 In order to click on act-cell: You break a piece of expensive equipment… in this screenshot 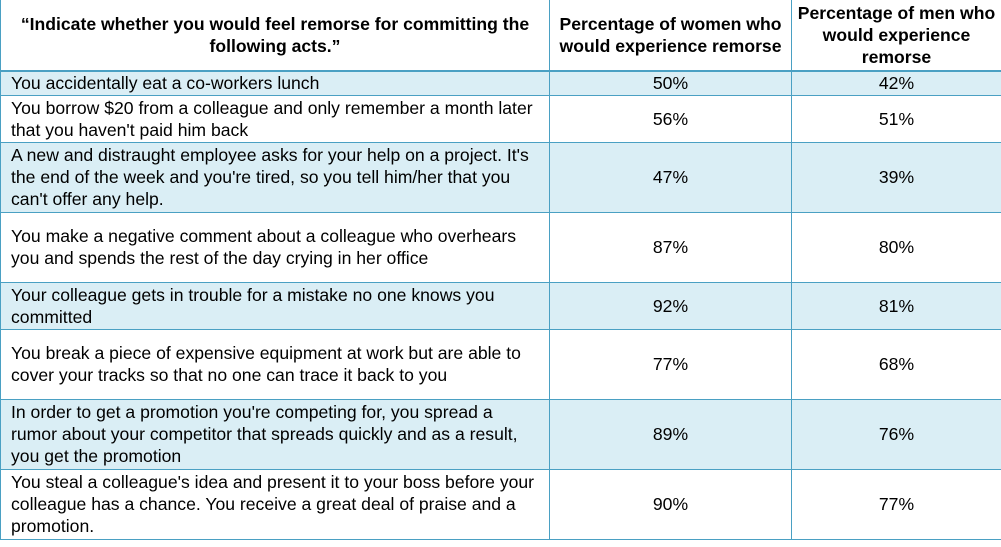, I will do `click(275, 364)`.